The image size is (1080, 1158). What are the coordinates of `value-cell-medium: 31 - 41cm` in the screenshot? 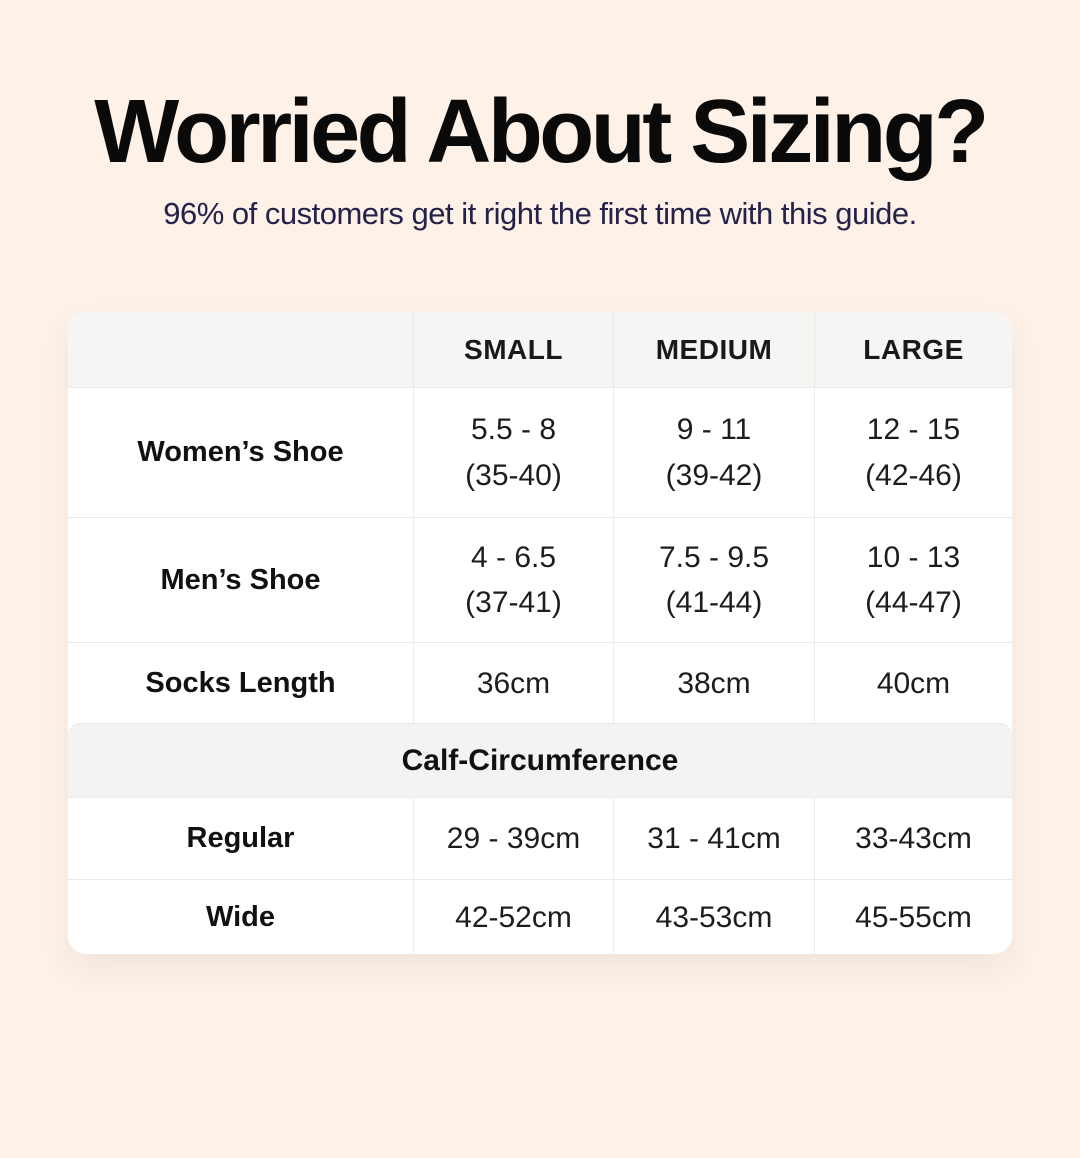 It's located at (713, 839).